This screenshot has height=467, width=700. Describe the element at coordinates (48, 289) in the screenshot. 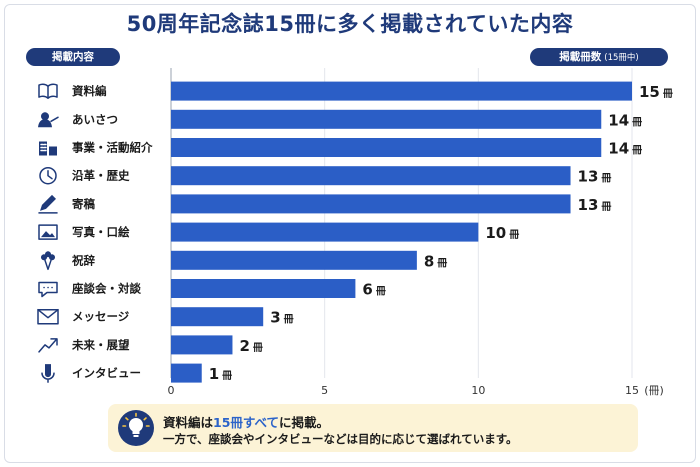

I see `chat-icon` at that location.